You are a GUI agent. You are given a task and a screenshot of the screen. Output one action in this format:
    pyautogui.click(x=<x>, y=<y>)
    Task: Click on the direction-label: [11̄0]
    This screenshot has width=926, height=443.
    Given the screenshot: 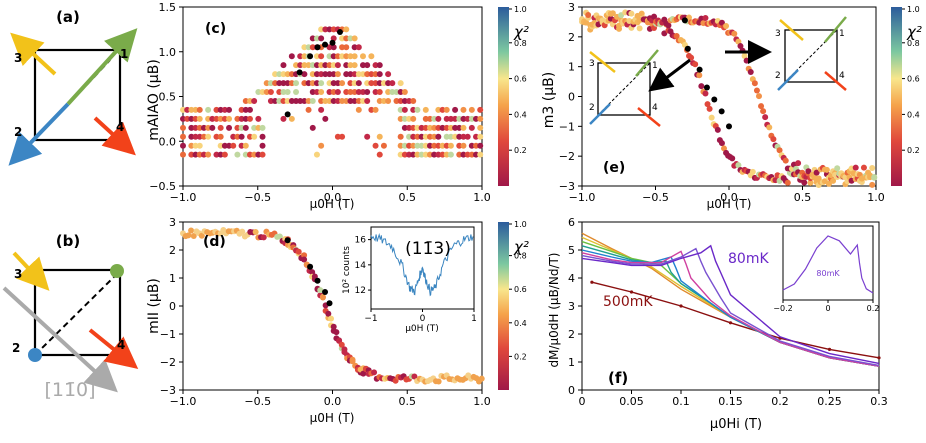 What is the action you would take?
    pyautogui.click(x=69, y=390)
    